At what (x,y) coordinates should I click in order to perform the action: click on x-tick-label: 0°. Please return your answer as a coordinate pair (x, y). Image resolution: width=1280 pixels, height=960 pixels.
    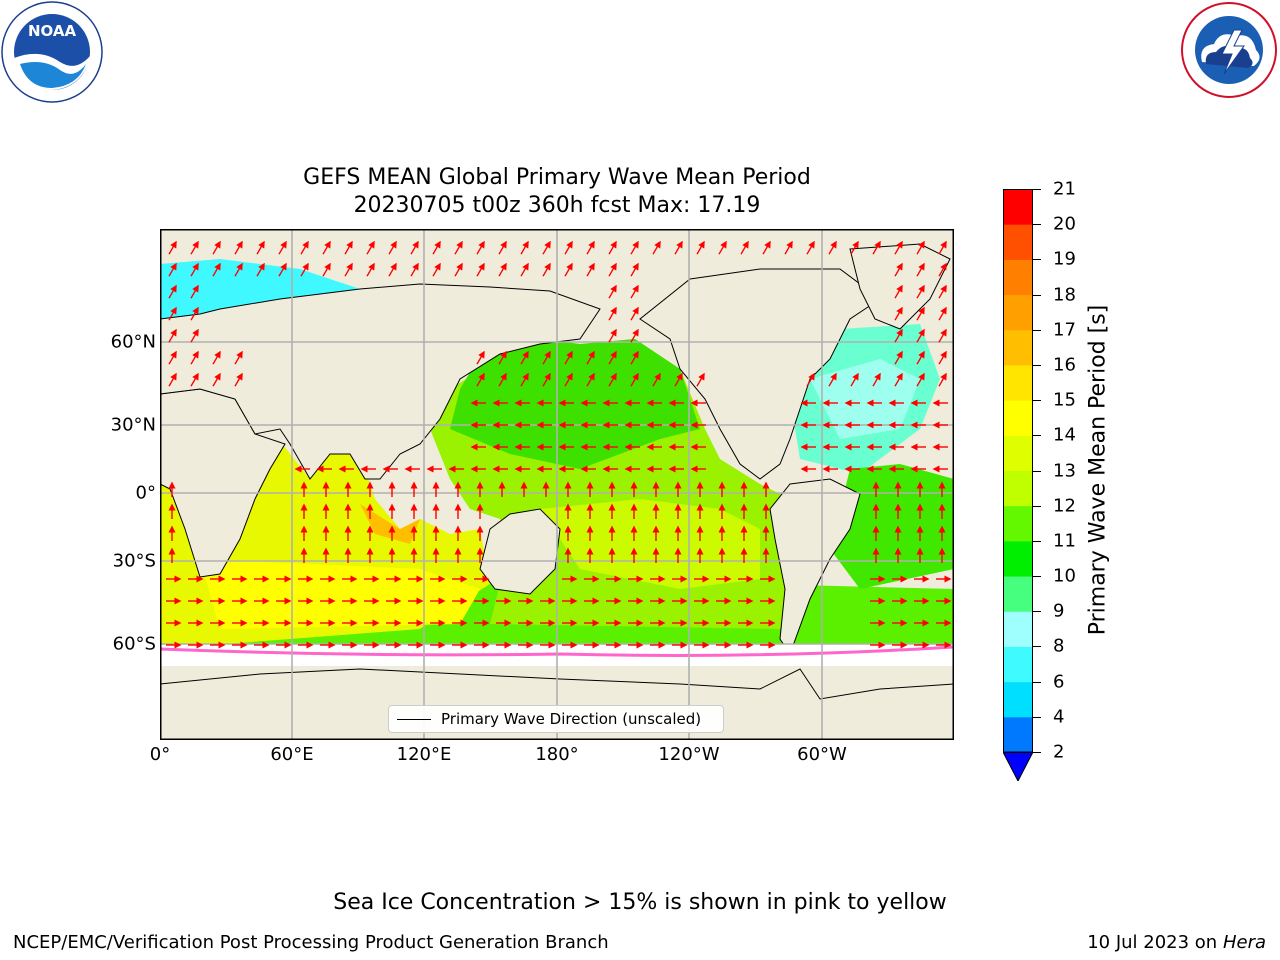
    Looking at the image, I should click on (160, 754).